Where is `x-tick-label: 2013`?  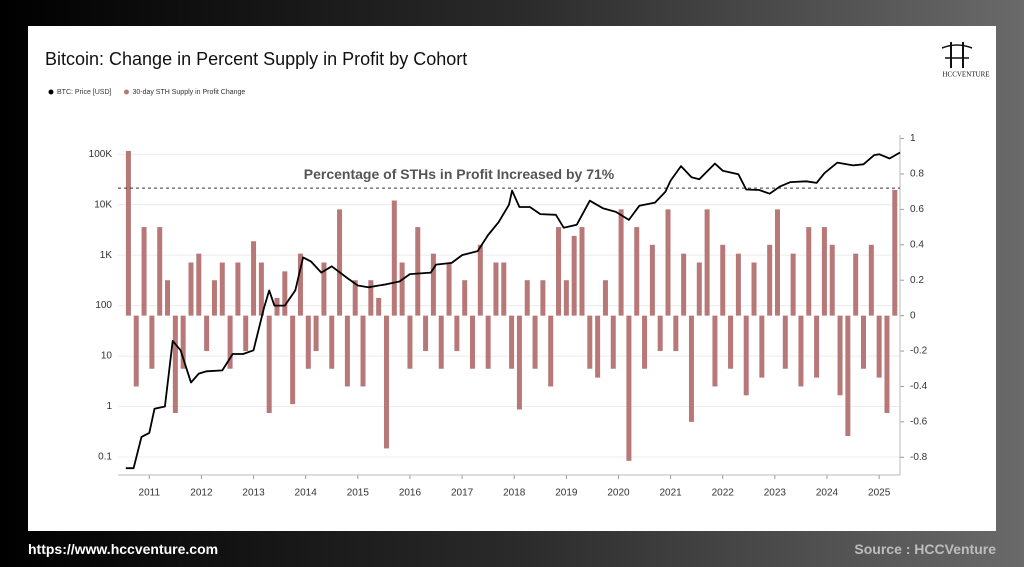 x-tick-label: 2013 is located at coordinates (253, 493).